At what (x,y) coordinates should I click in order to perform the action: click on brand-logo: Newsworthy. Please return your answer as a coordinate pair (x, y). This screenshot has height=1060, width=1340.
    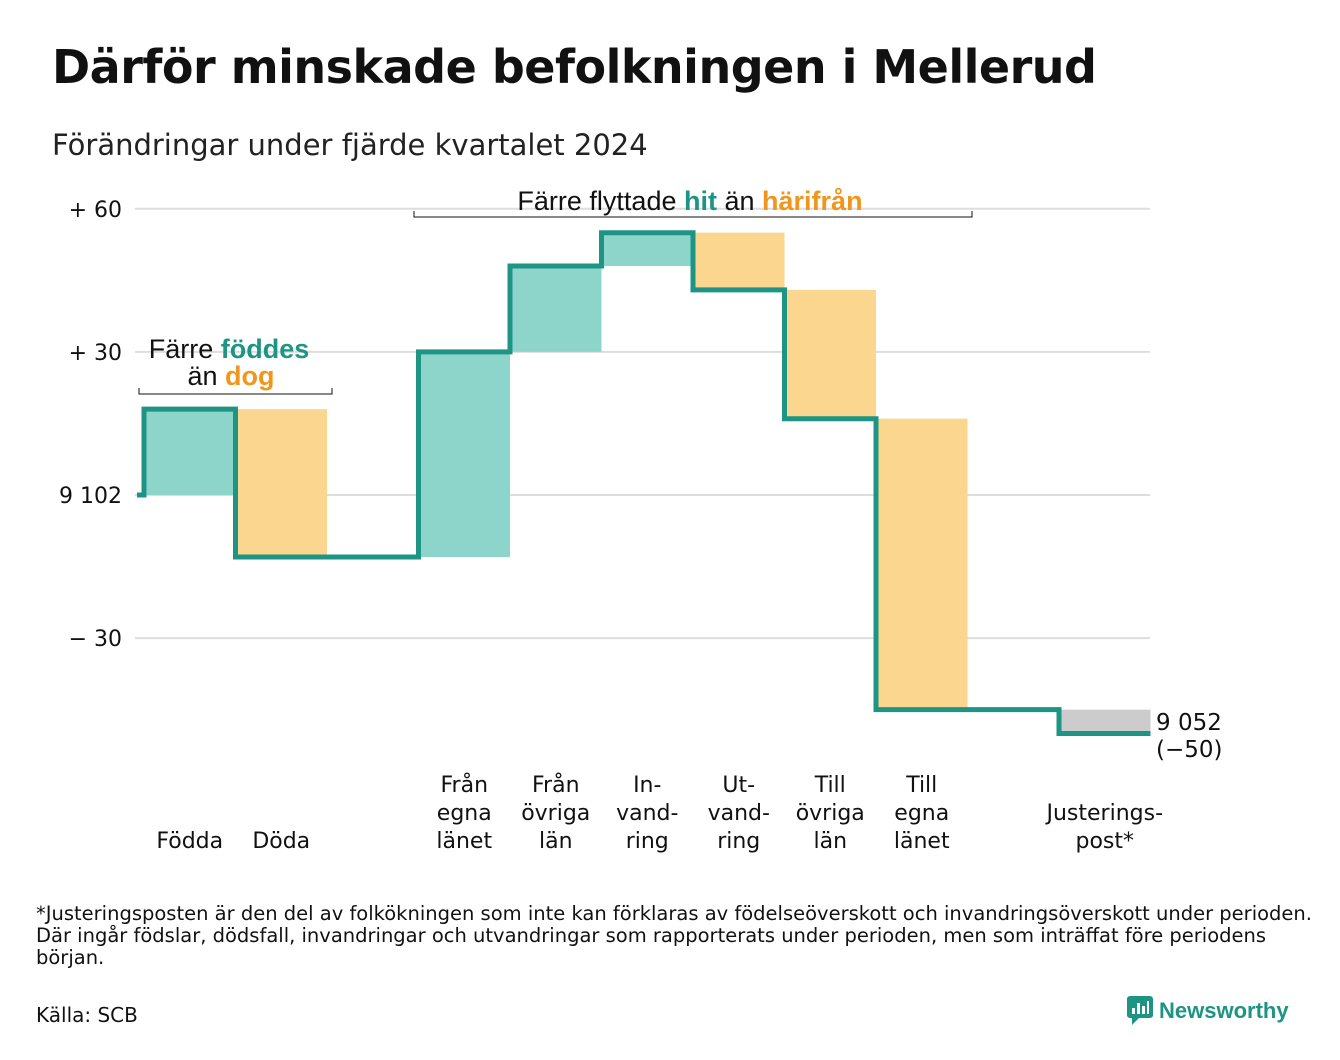
    Looking at the image, I should click on (1208, 1011).